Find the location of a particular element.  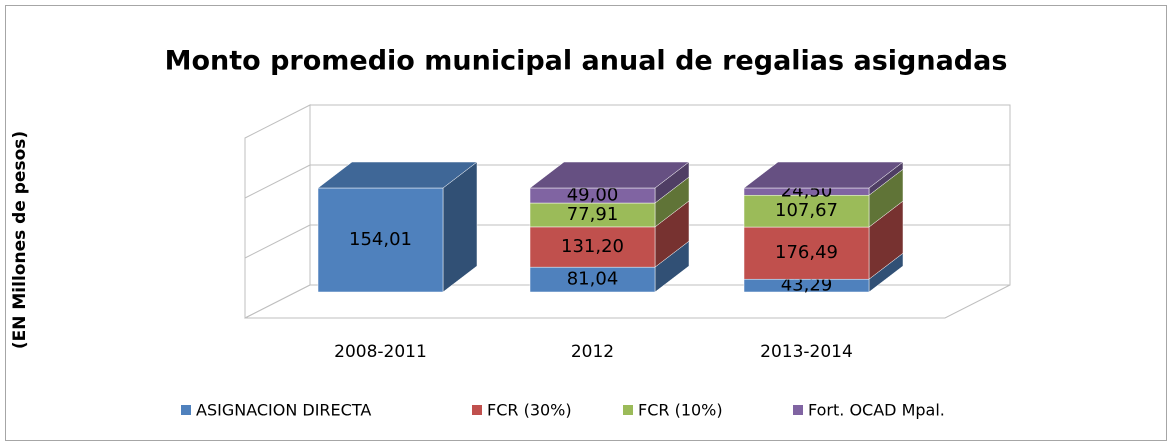

legend-label: ASIGNACION DIRECTA is located at coordinates (283, 410).